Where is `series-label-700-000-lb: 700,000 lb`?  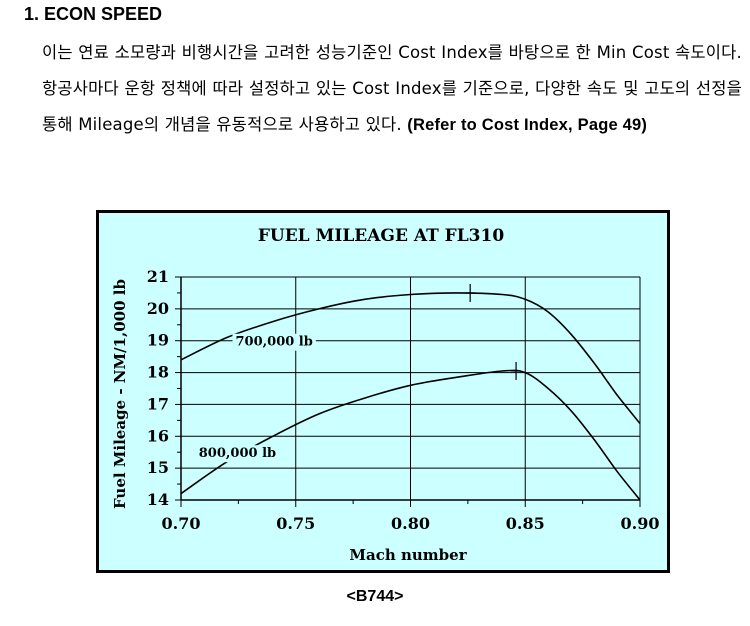
series-label-700-000-lb: 700,000 lb is located at coordinates (273, 342).